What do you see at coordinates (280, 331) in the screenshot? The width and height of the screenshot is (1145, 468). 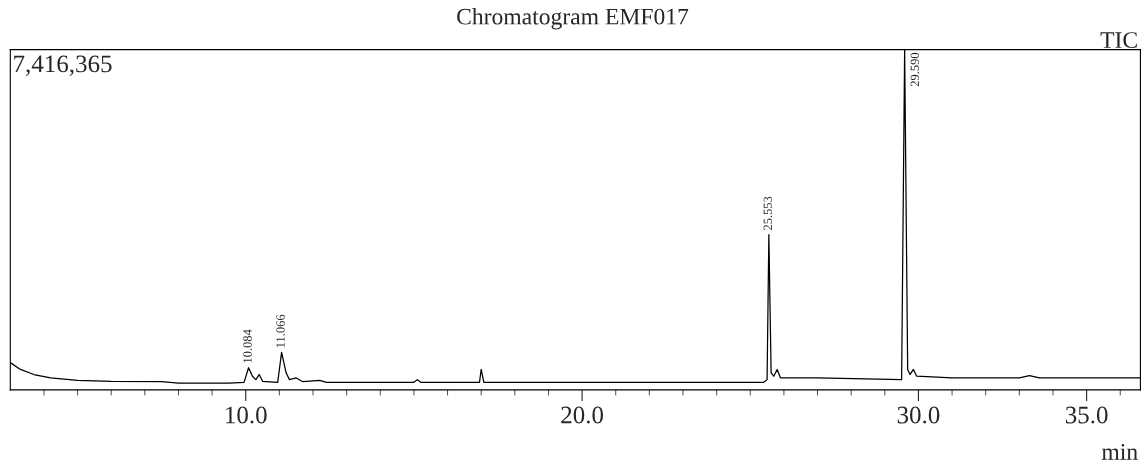 I see `annotation: 11.066` at bounding box center [280, 331].